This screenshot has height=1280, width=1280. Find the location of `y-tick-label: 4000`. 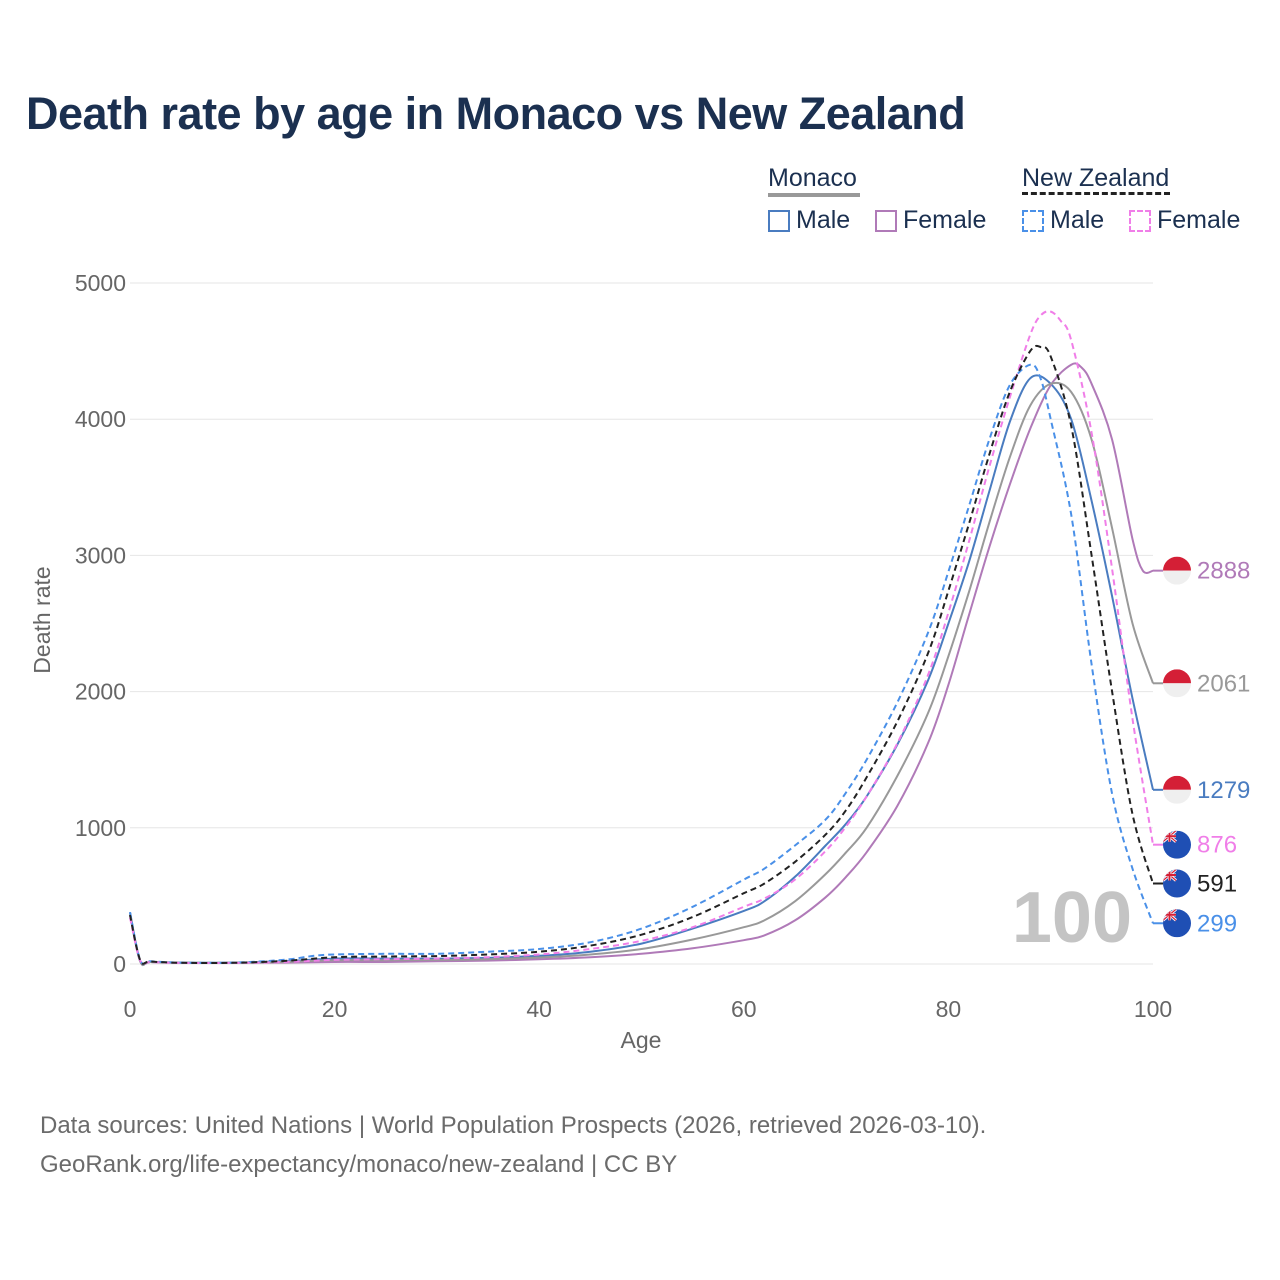

y-tick-label: 4000 is located at coordinates (100, 419).